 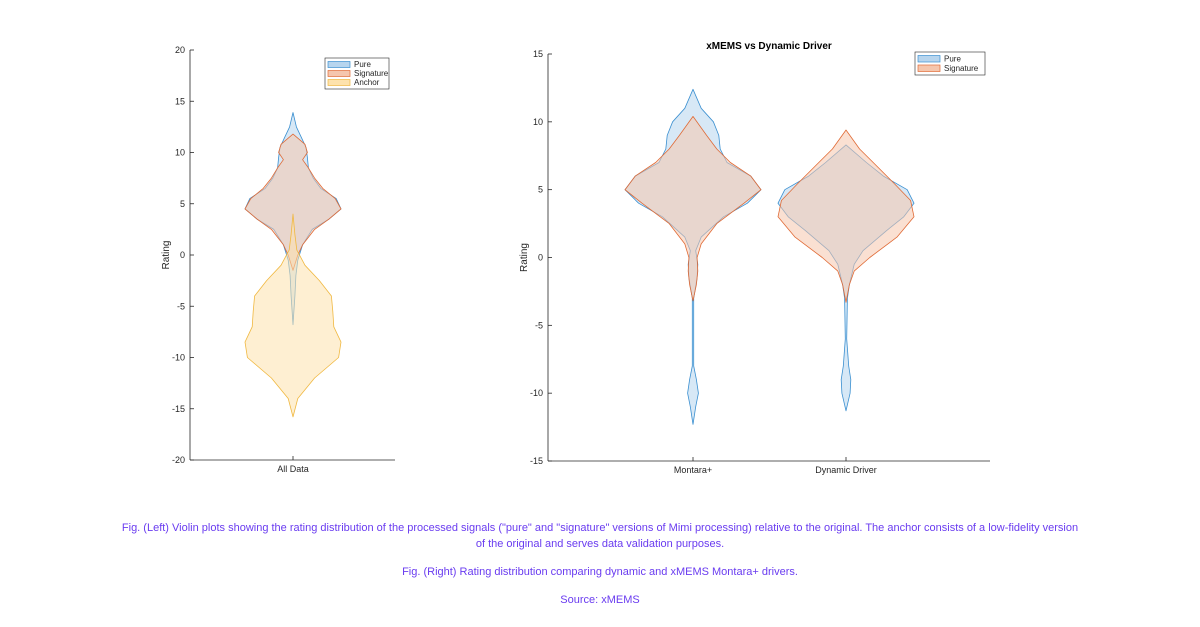 I want to click on violin-anchor-all-data, so click(x=293, y=315).